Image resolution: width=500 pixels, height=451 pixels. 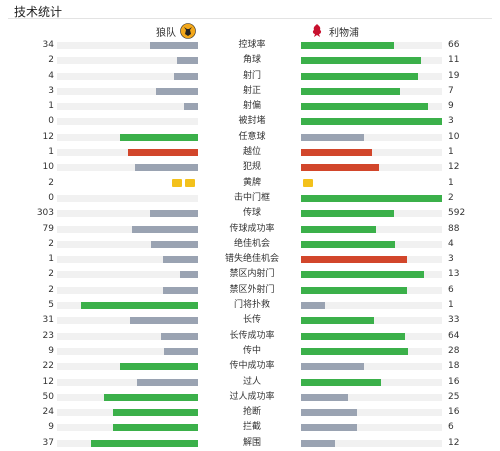 I want to click on home-yellow-cards, so click(x=183, y=182).